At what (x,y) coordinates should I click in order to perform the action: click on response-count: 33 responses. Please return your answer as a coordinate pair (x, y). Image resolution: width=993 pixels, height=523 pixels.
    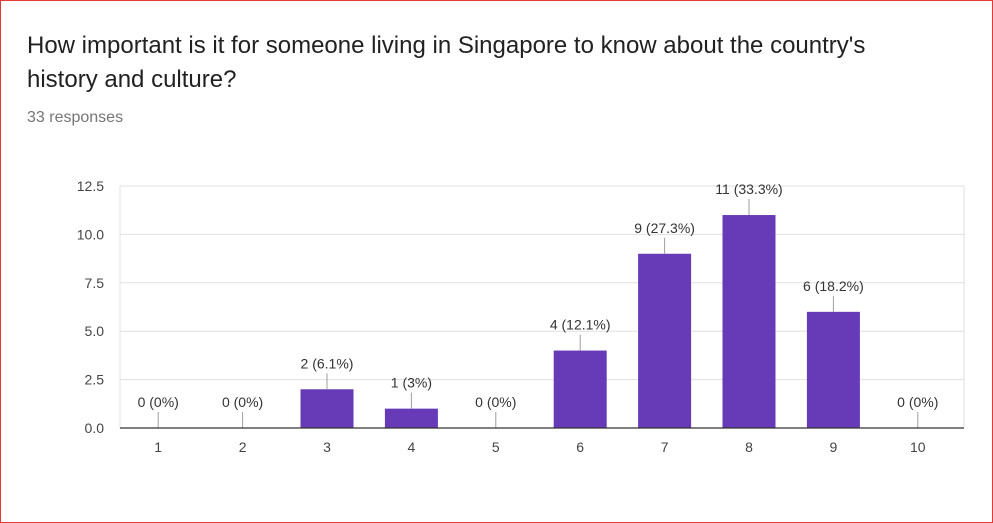
    Looking at the image, I should click on (75, 117).